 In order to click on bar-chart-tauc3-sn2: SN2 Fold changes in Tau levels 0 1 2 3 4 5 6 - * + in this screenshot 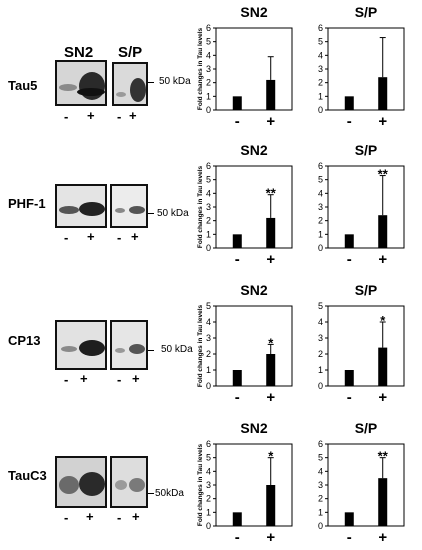, I will do `click(245, 483)`.